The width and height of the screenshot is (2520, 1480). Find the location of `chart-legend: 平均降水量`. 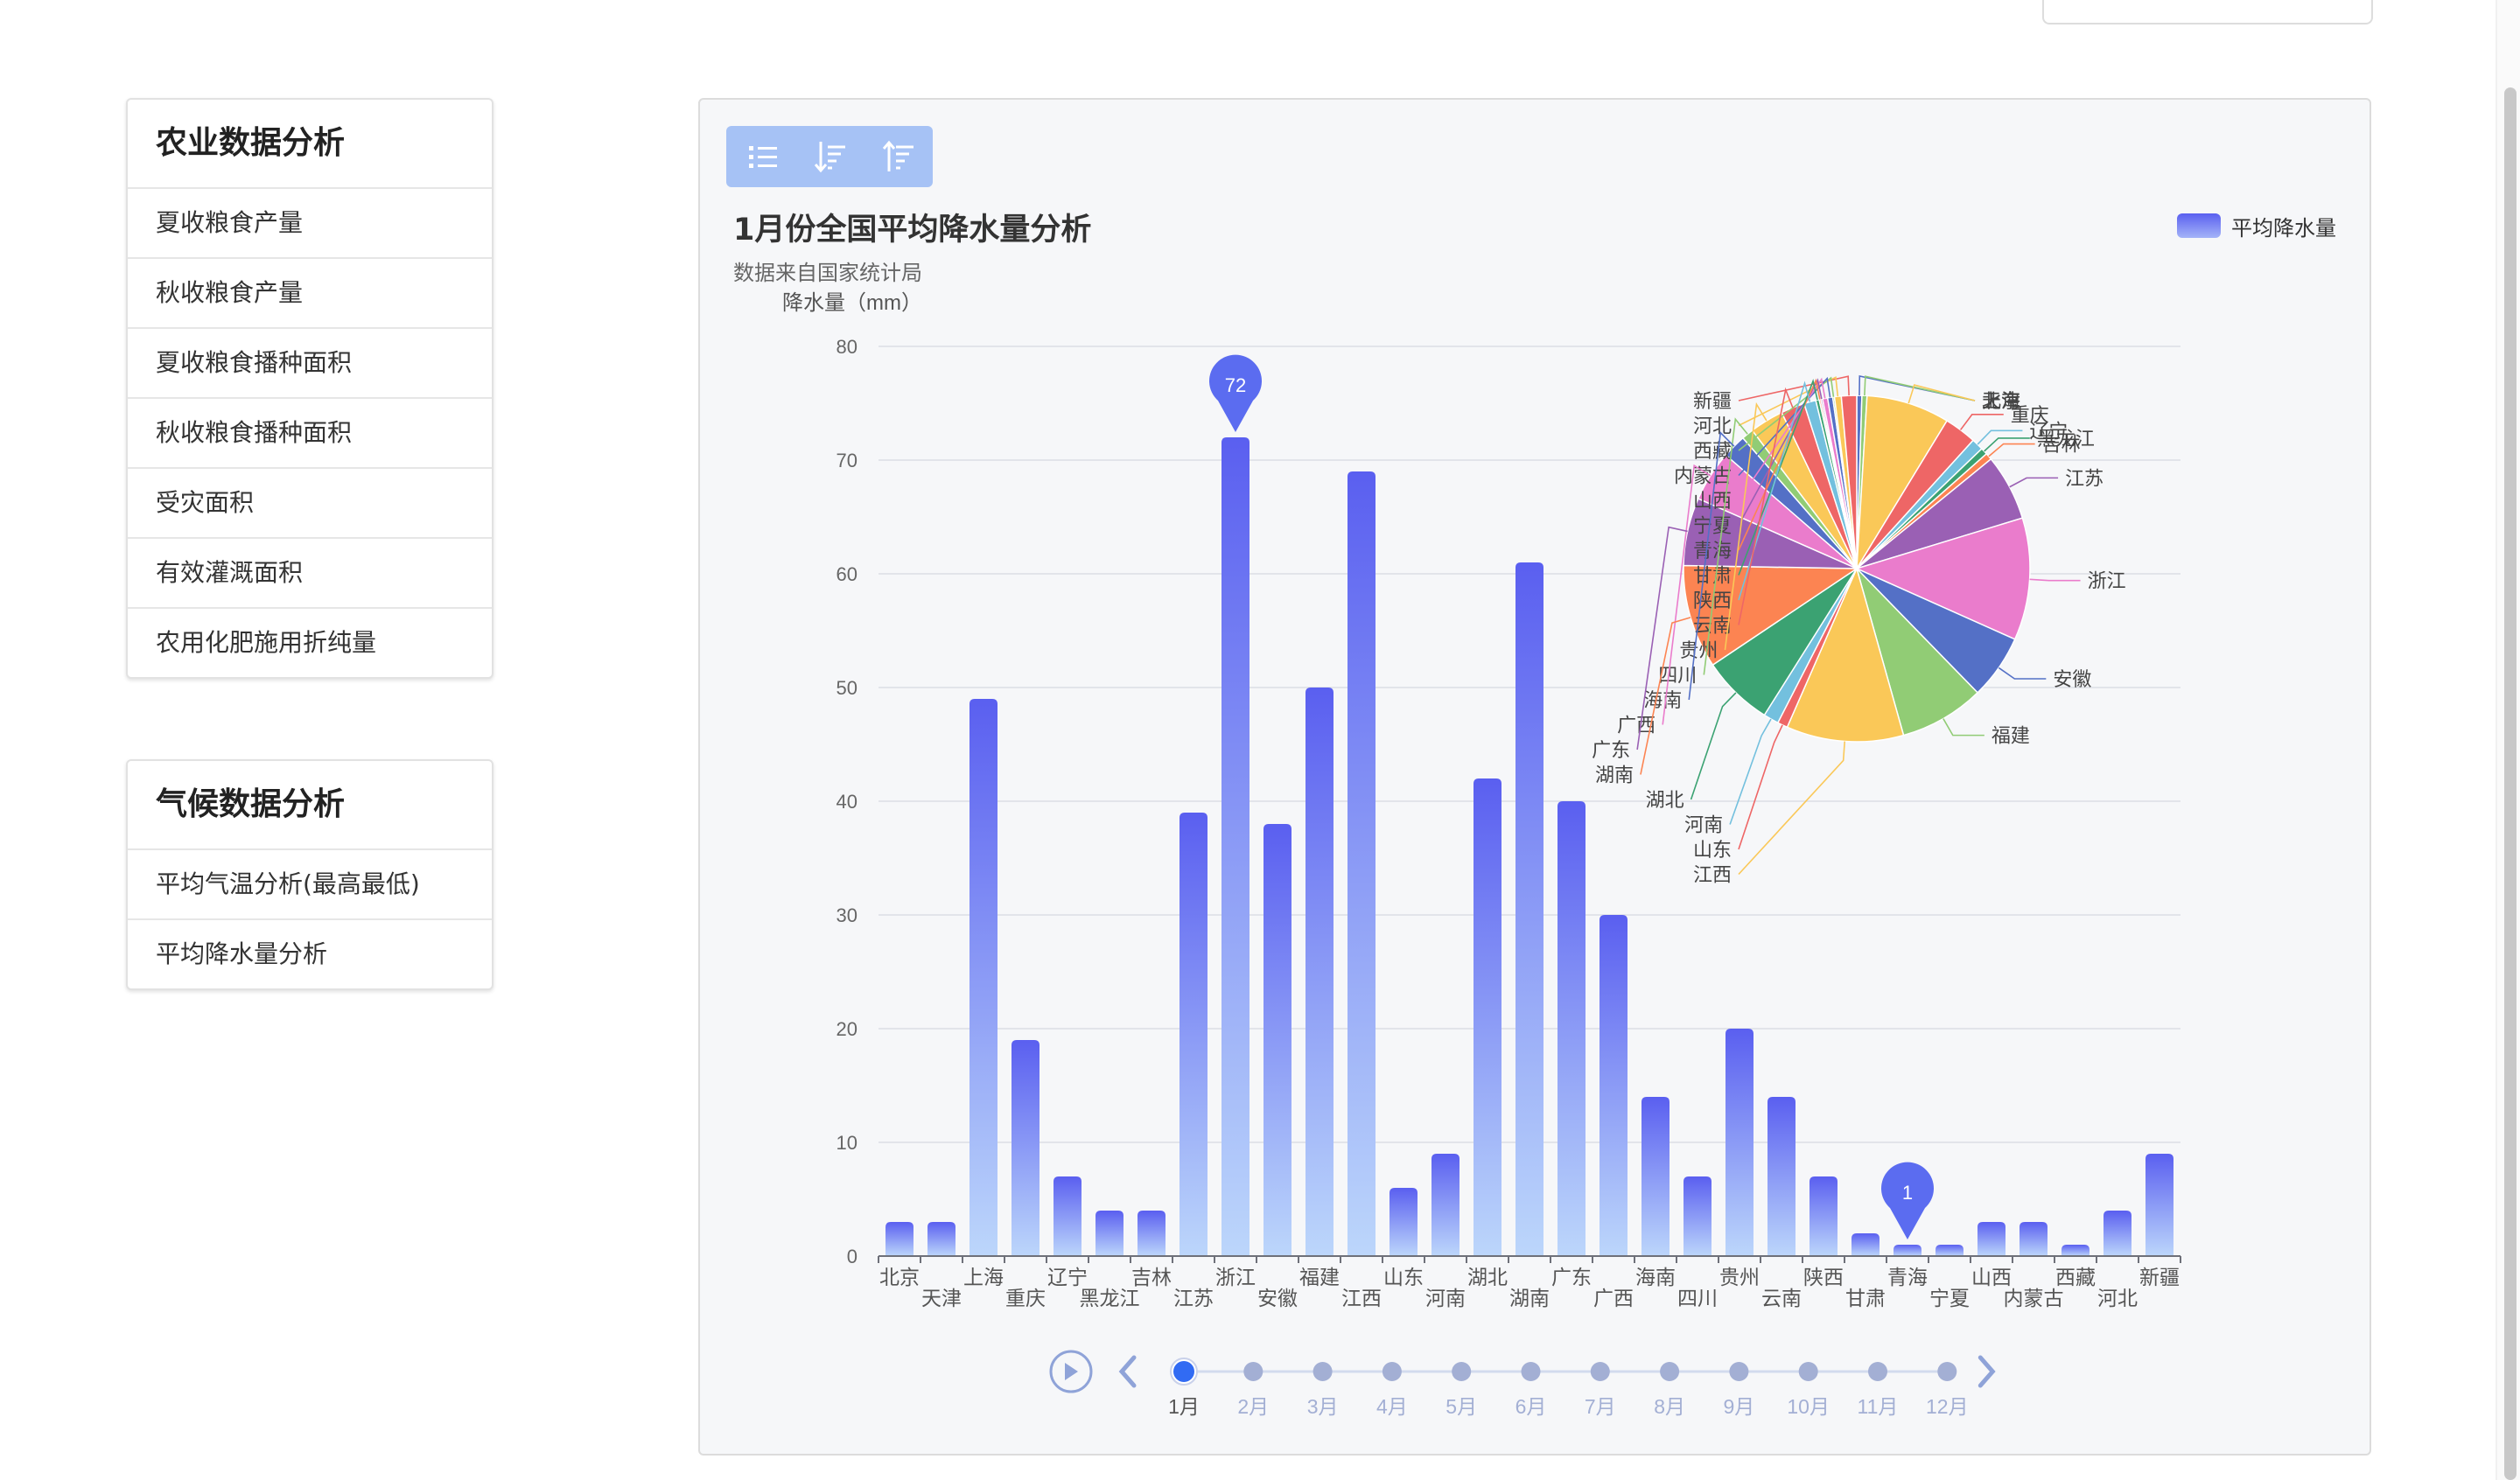

chart-legend: 平均降水量 is located at coordinates (2256, 227).